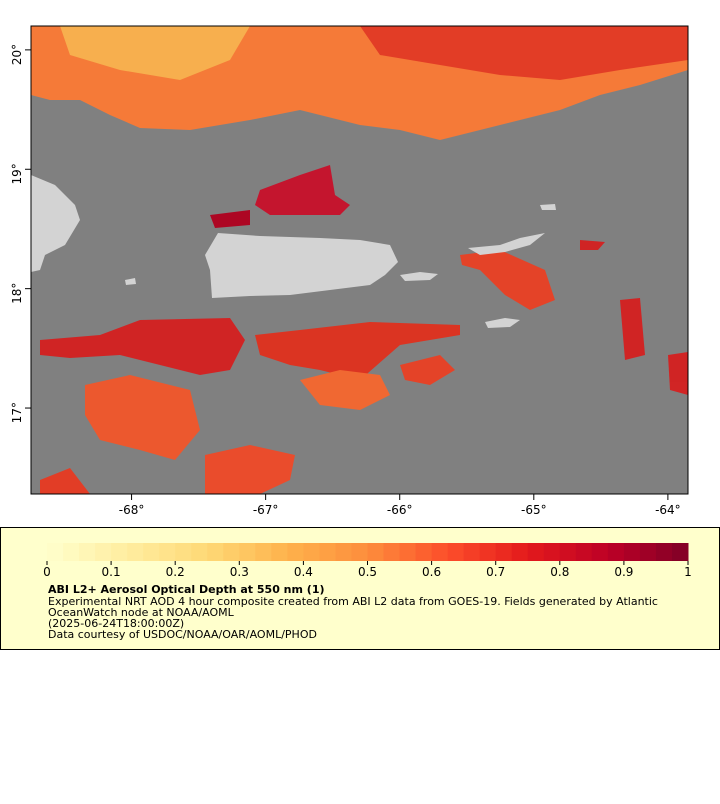  Describe the element at coordinates (175, 572) in the screenshot. I see `colorbar-tick-label: 0.2` at that location.